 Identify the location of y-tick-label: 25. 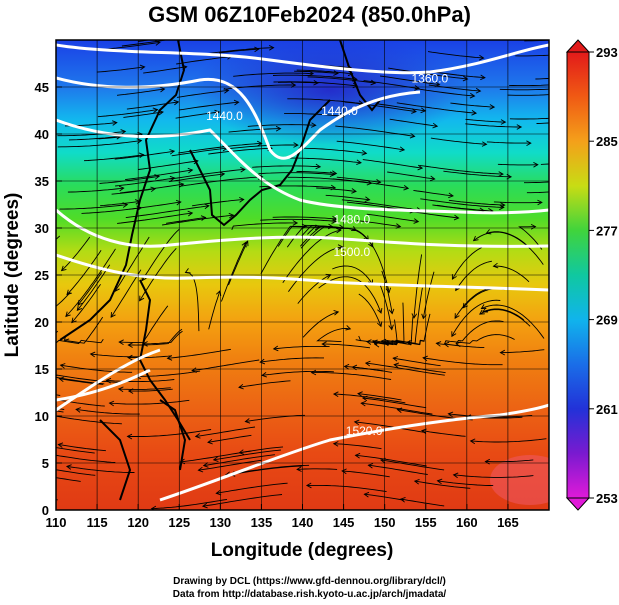
(42, 275).